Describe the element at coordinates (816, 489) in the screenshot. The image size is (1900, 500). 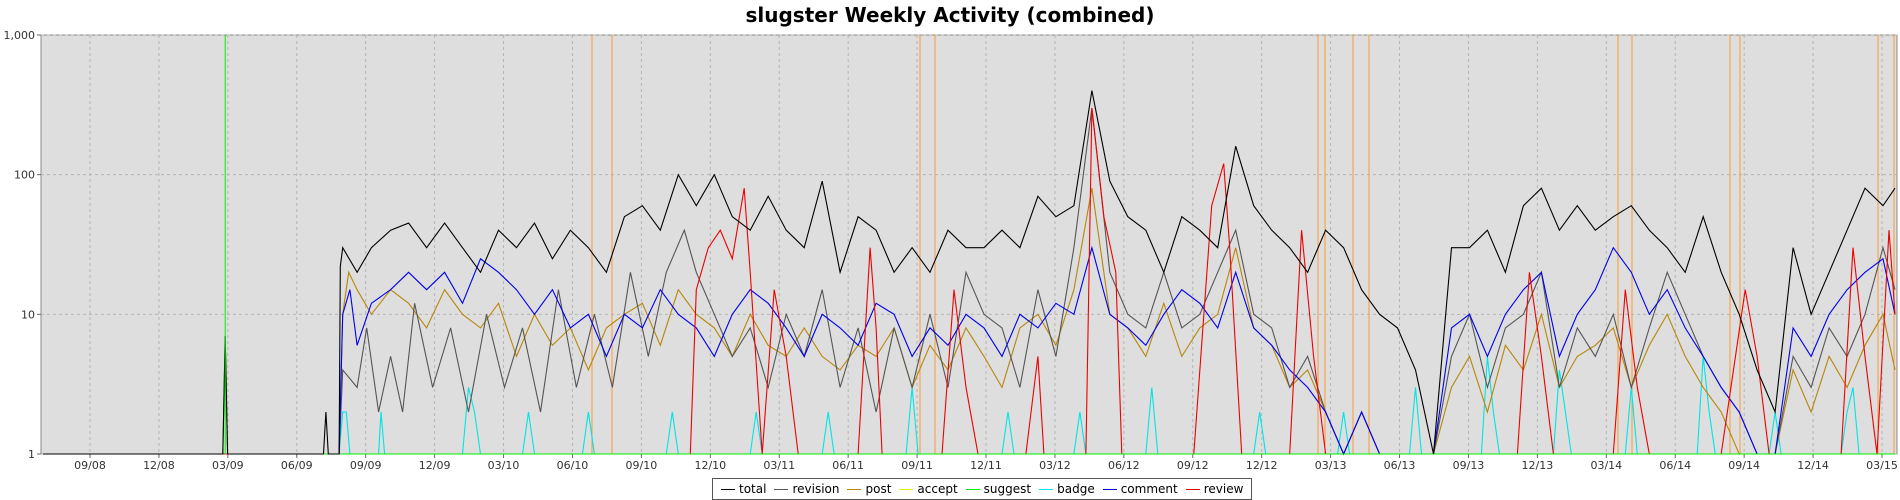
I see `legend-label: revision` at that location.